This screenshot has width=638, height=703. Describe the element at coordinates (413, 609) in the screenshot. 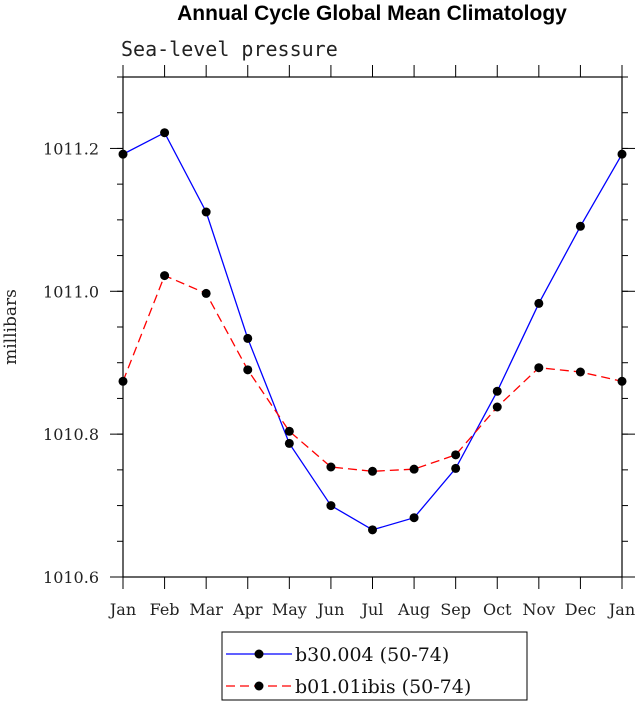

I see `x-tick-label: Aug` at that location.